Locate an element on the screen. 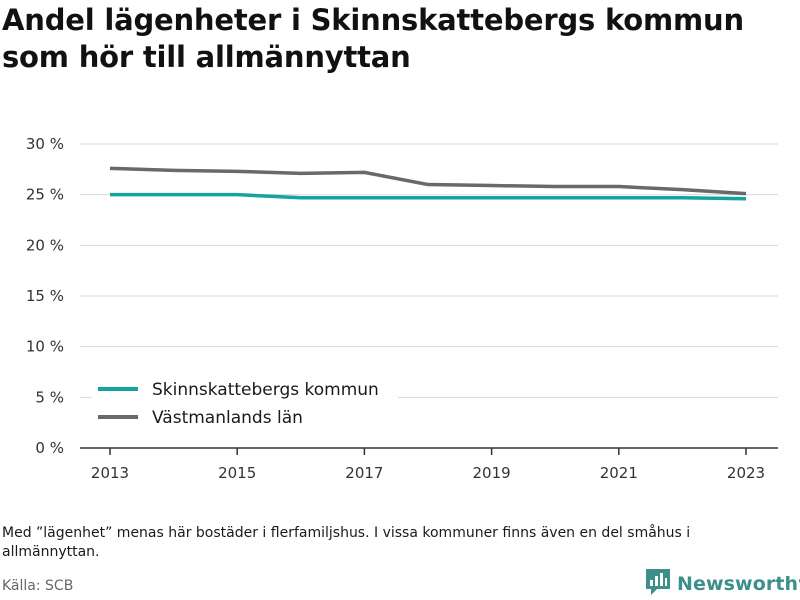 Image resolution: width=800 pixels, height=600 pixels. series-line-skinnskattebergs-kommun is located at coordinates (428, 196).